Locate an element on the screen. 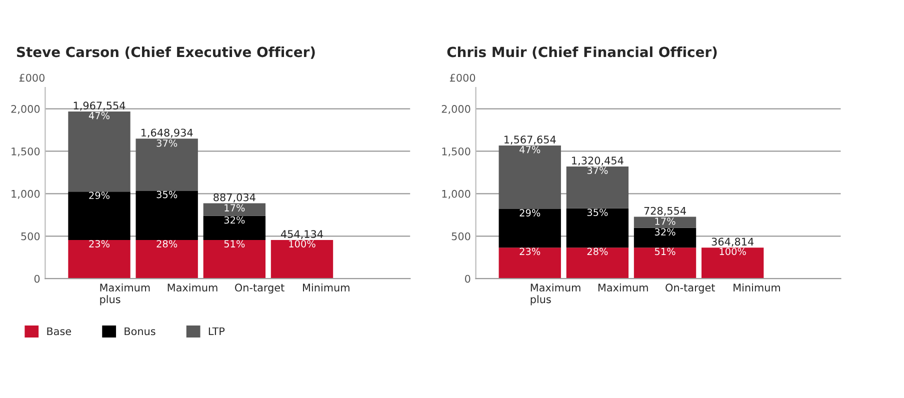 The height and width of the screenshot is (398, 904). legend-label: LTP is located at coordinates (216, 331).